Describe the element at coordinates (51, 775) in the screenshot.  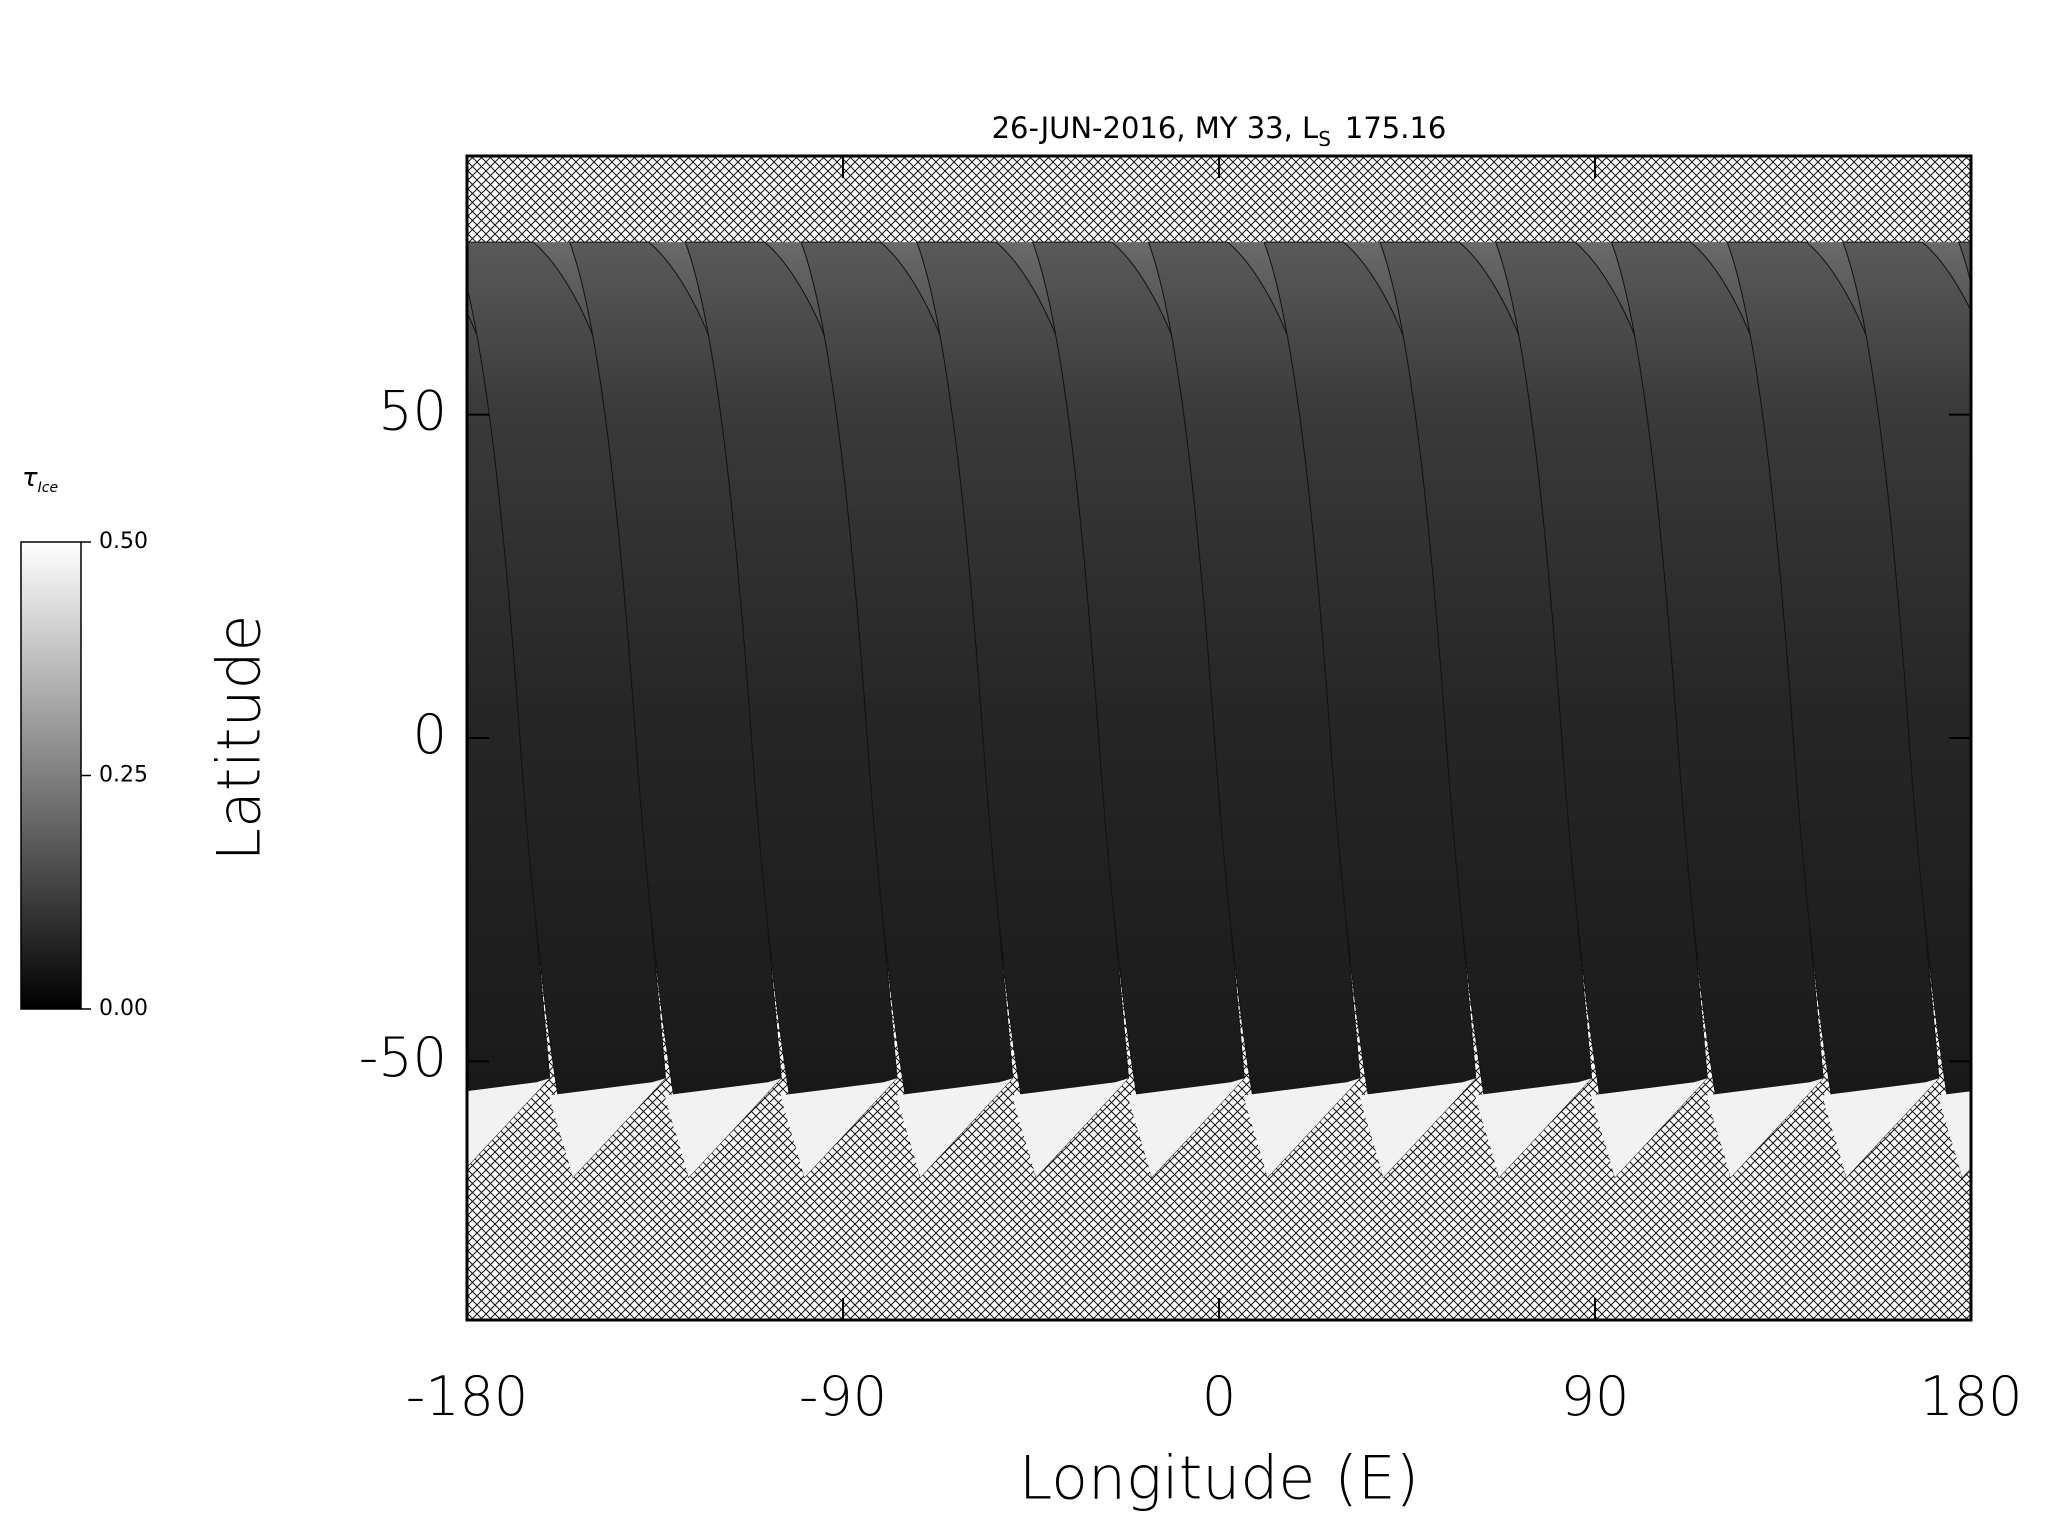
I see `colorbar` at that location.